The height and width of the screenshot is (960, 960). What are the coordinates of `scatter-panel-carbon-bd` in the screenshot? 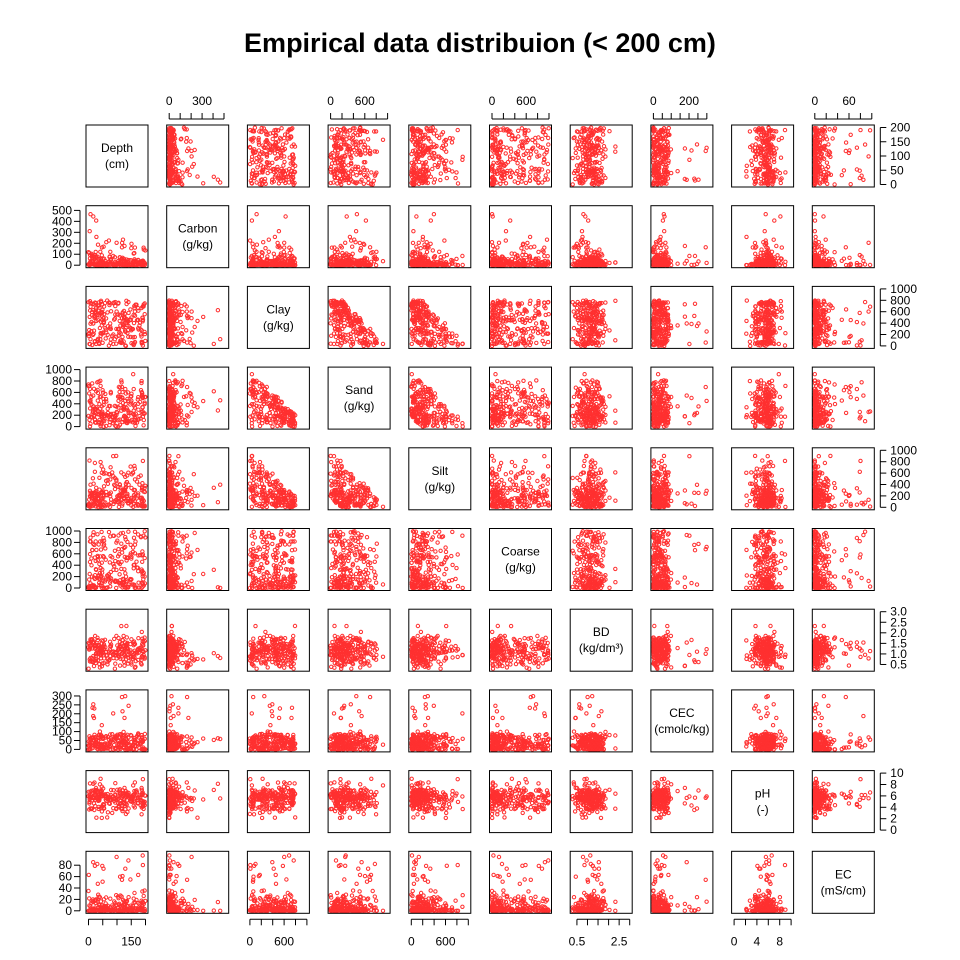 It's located at (601, 237).